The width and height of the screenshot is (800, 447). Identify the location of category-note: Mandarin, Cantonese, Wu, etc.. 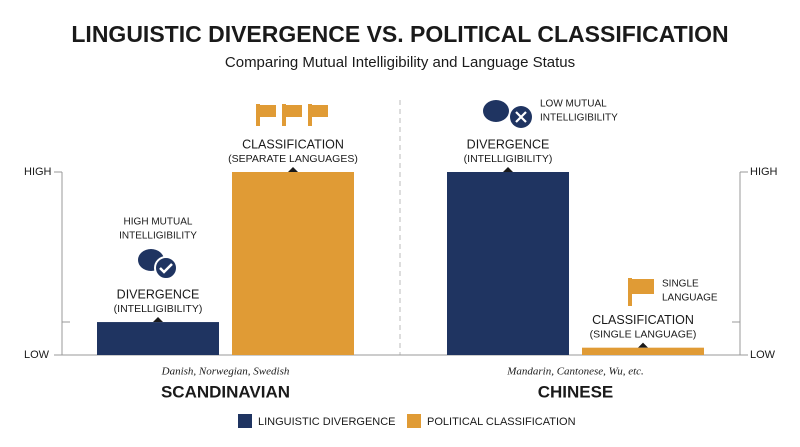
(575, 372).